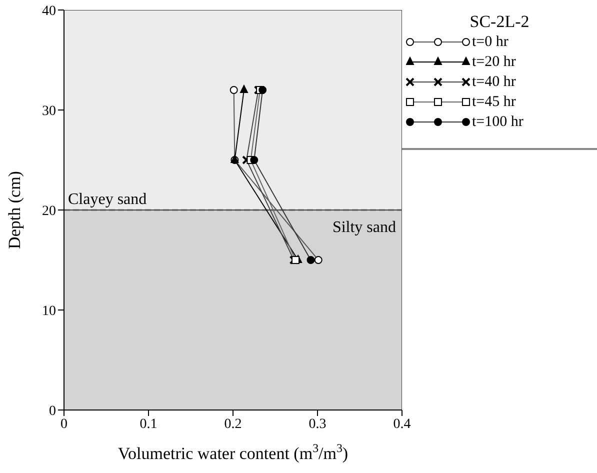 This screenshot has height=473, width=597. Describe the element at coordinates (233, 424) in the screenshot. I see `x-tick-label: 0.2` at that location.